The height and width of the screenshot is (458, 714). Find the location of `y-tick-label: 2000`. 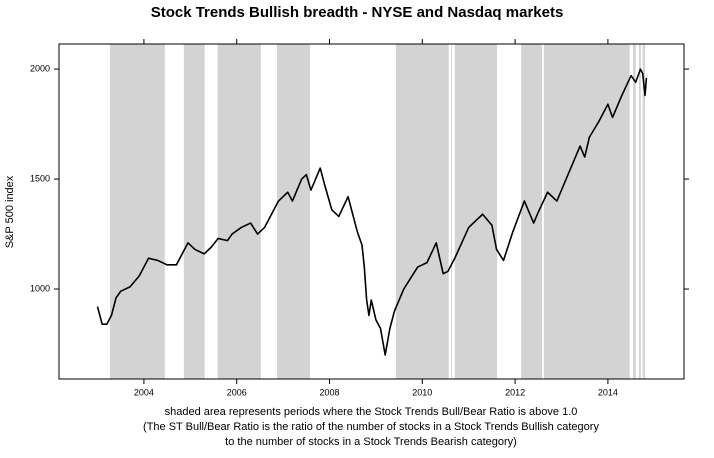

y-tick-label: 2000 is located at coordinates (40, 68).